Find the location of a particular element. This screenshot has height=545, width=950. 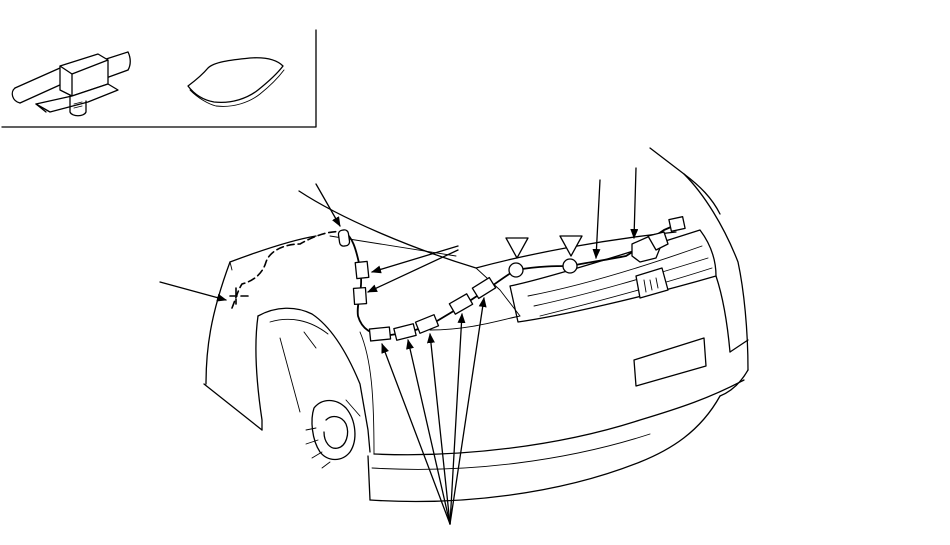

connector-icon is located at coordinates (658, 239).